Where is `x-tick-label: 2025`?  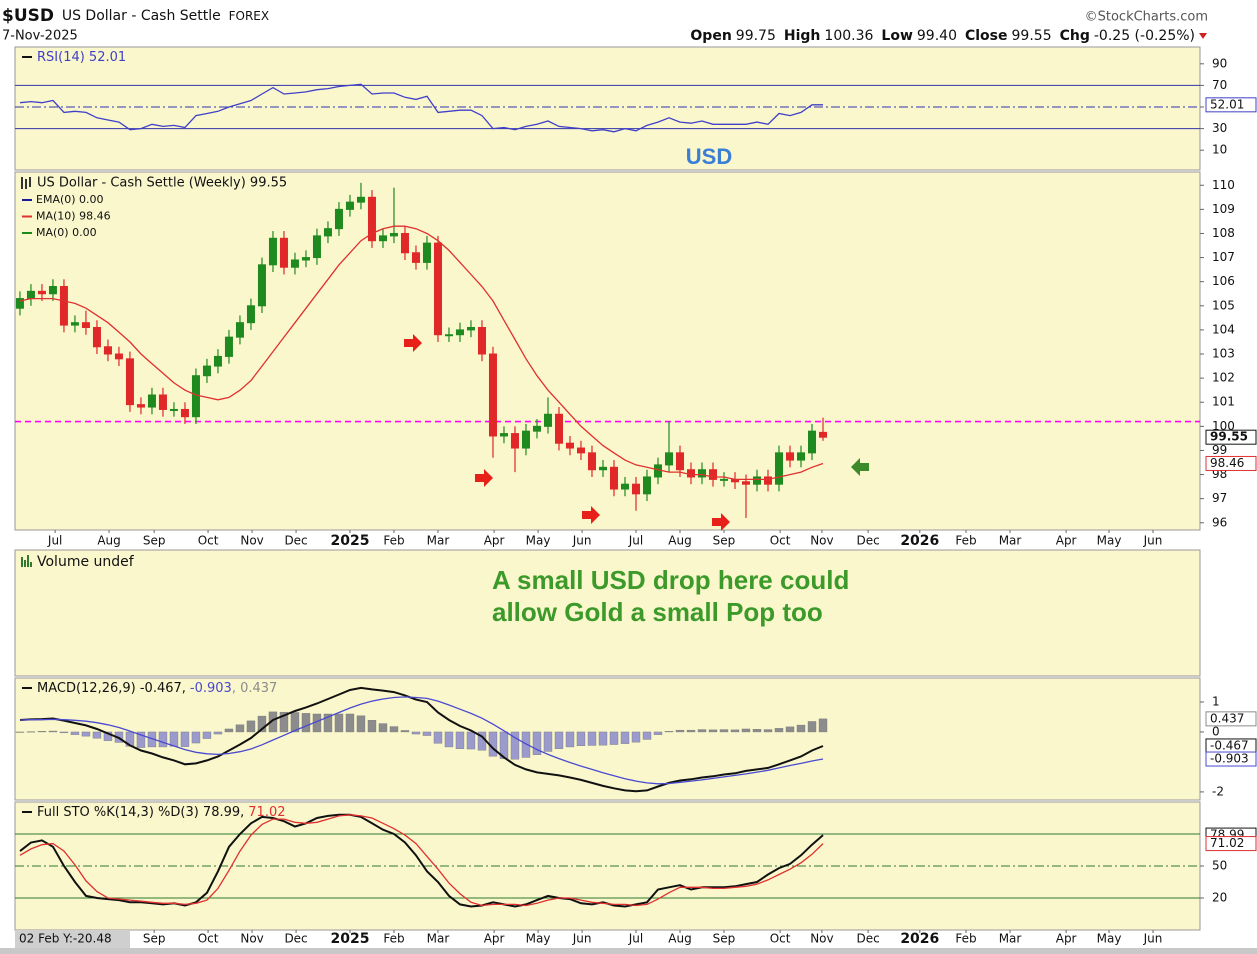
x-tick-label: 2025 is located at coordinates (349, 541).